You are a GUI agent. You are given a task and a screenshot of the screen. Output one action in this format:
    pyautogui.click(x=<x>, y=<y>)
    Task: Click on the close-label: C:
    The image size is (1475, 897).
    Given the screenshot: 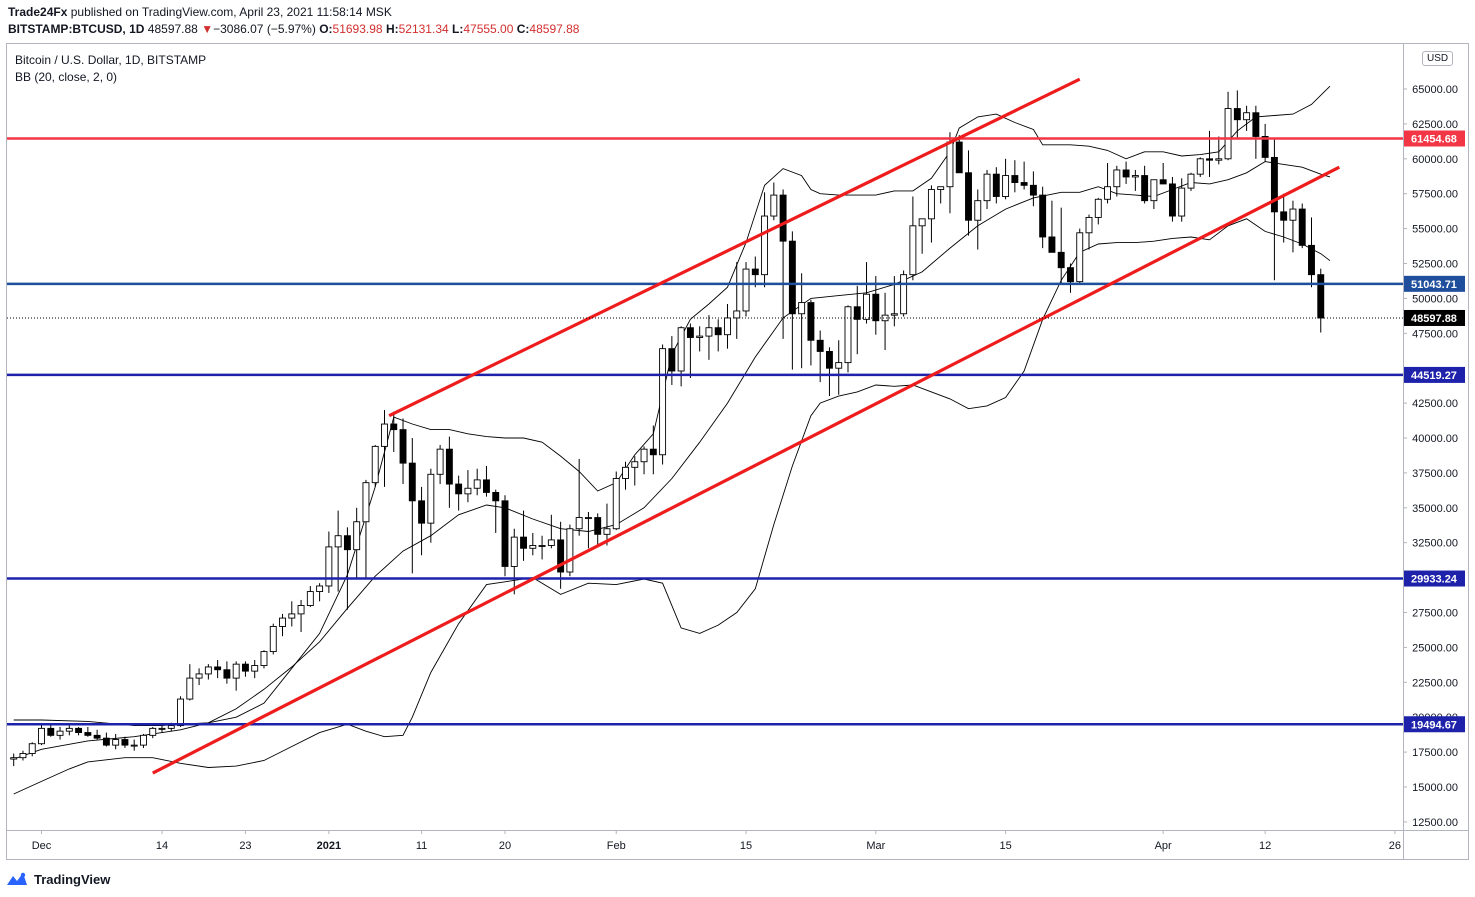 What is the action you would take?
    pyautogui.click(x=523, y=29)
    